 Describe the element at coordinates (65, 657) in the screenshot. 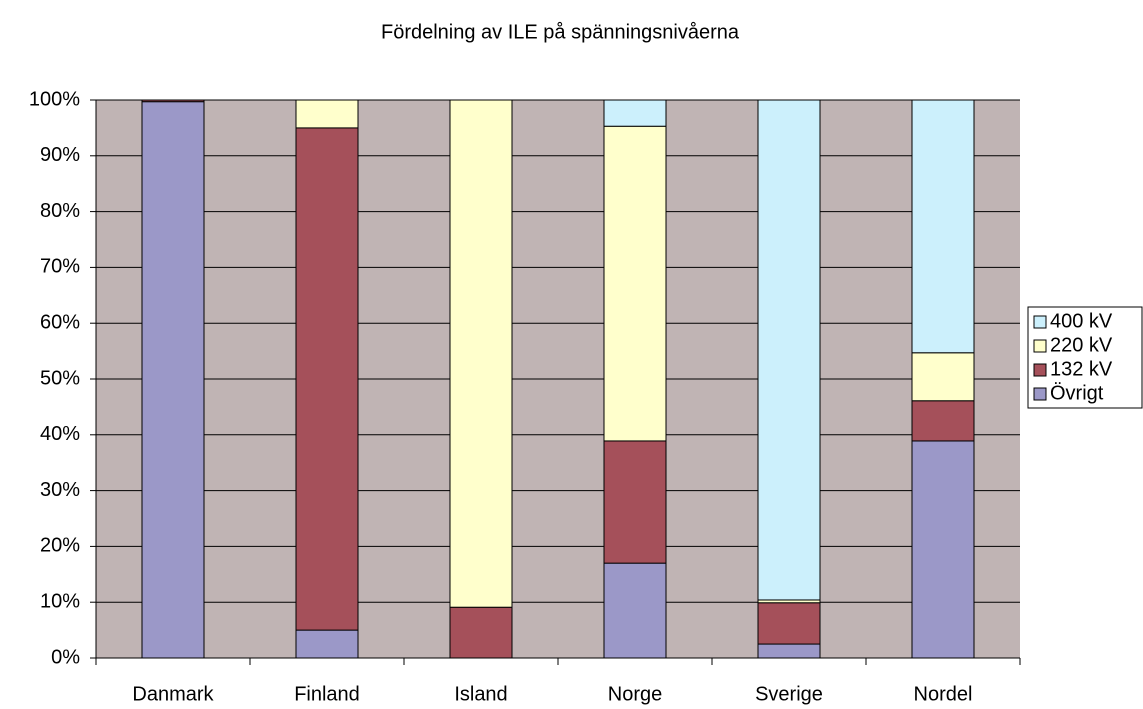

I see `y-tick-label: 0%` at that location.